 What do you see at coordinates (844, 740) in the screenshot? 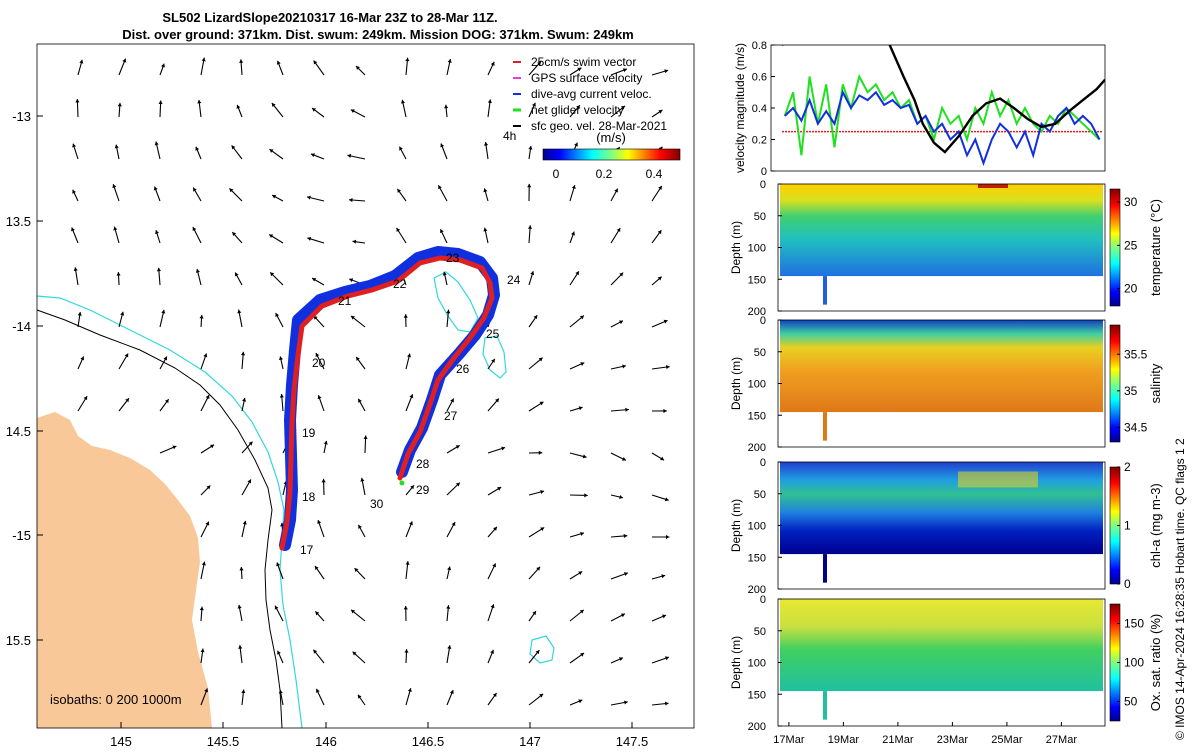
I see `date-tick-label: 19Mar` at bounding box center [844, 740].